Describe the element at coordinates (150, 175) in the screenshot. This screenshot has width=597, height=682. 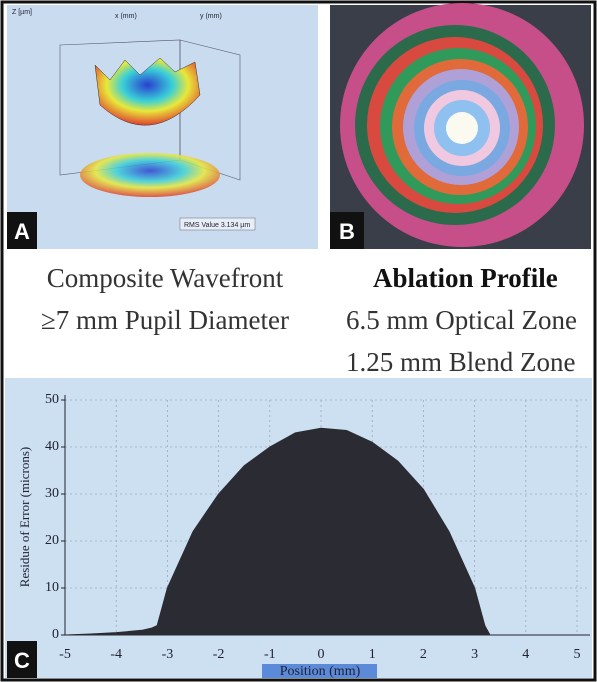
I see `contour-map` at that location.